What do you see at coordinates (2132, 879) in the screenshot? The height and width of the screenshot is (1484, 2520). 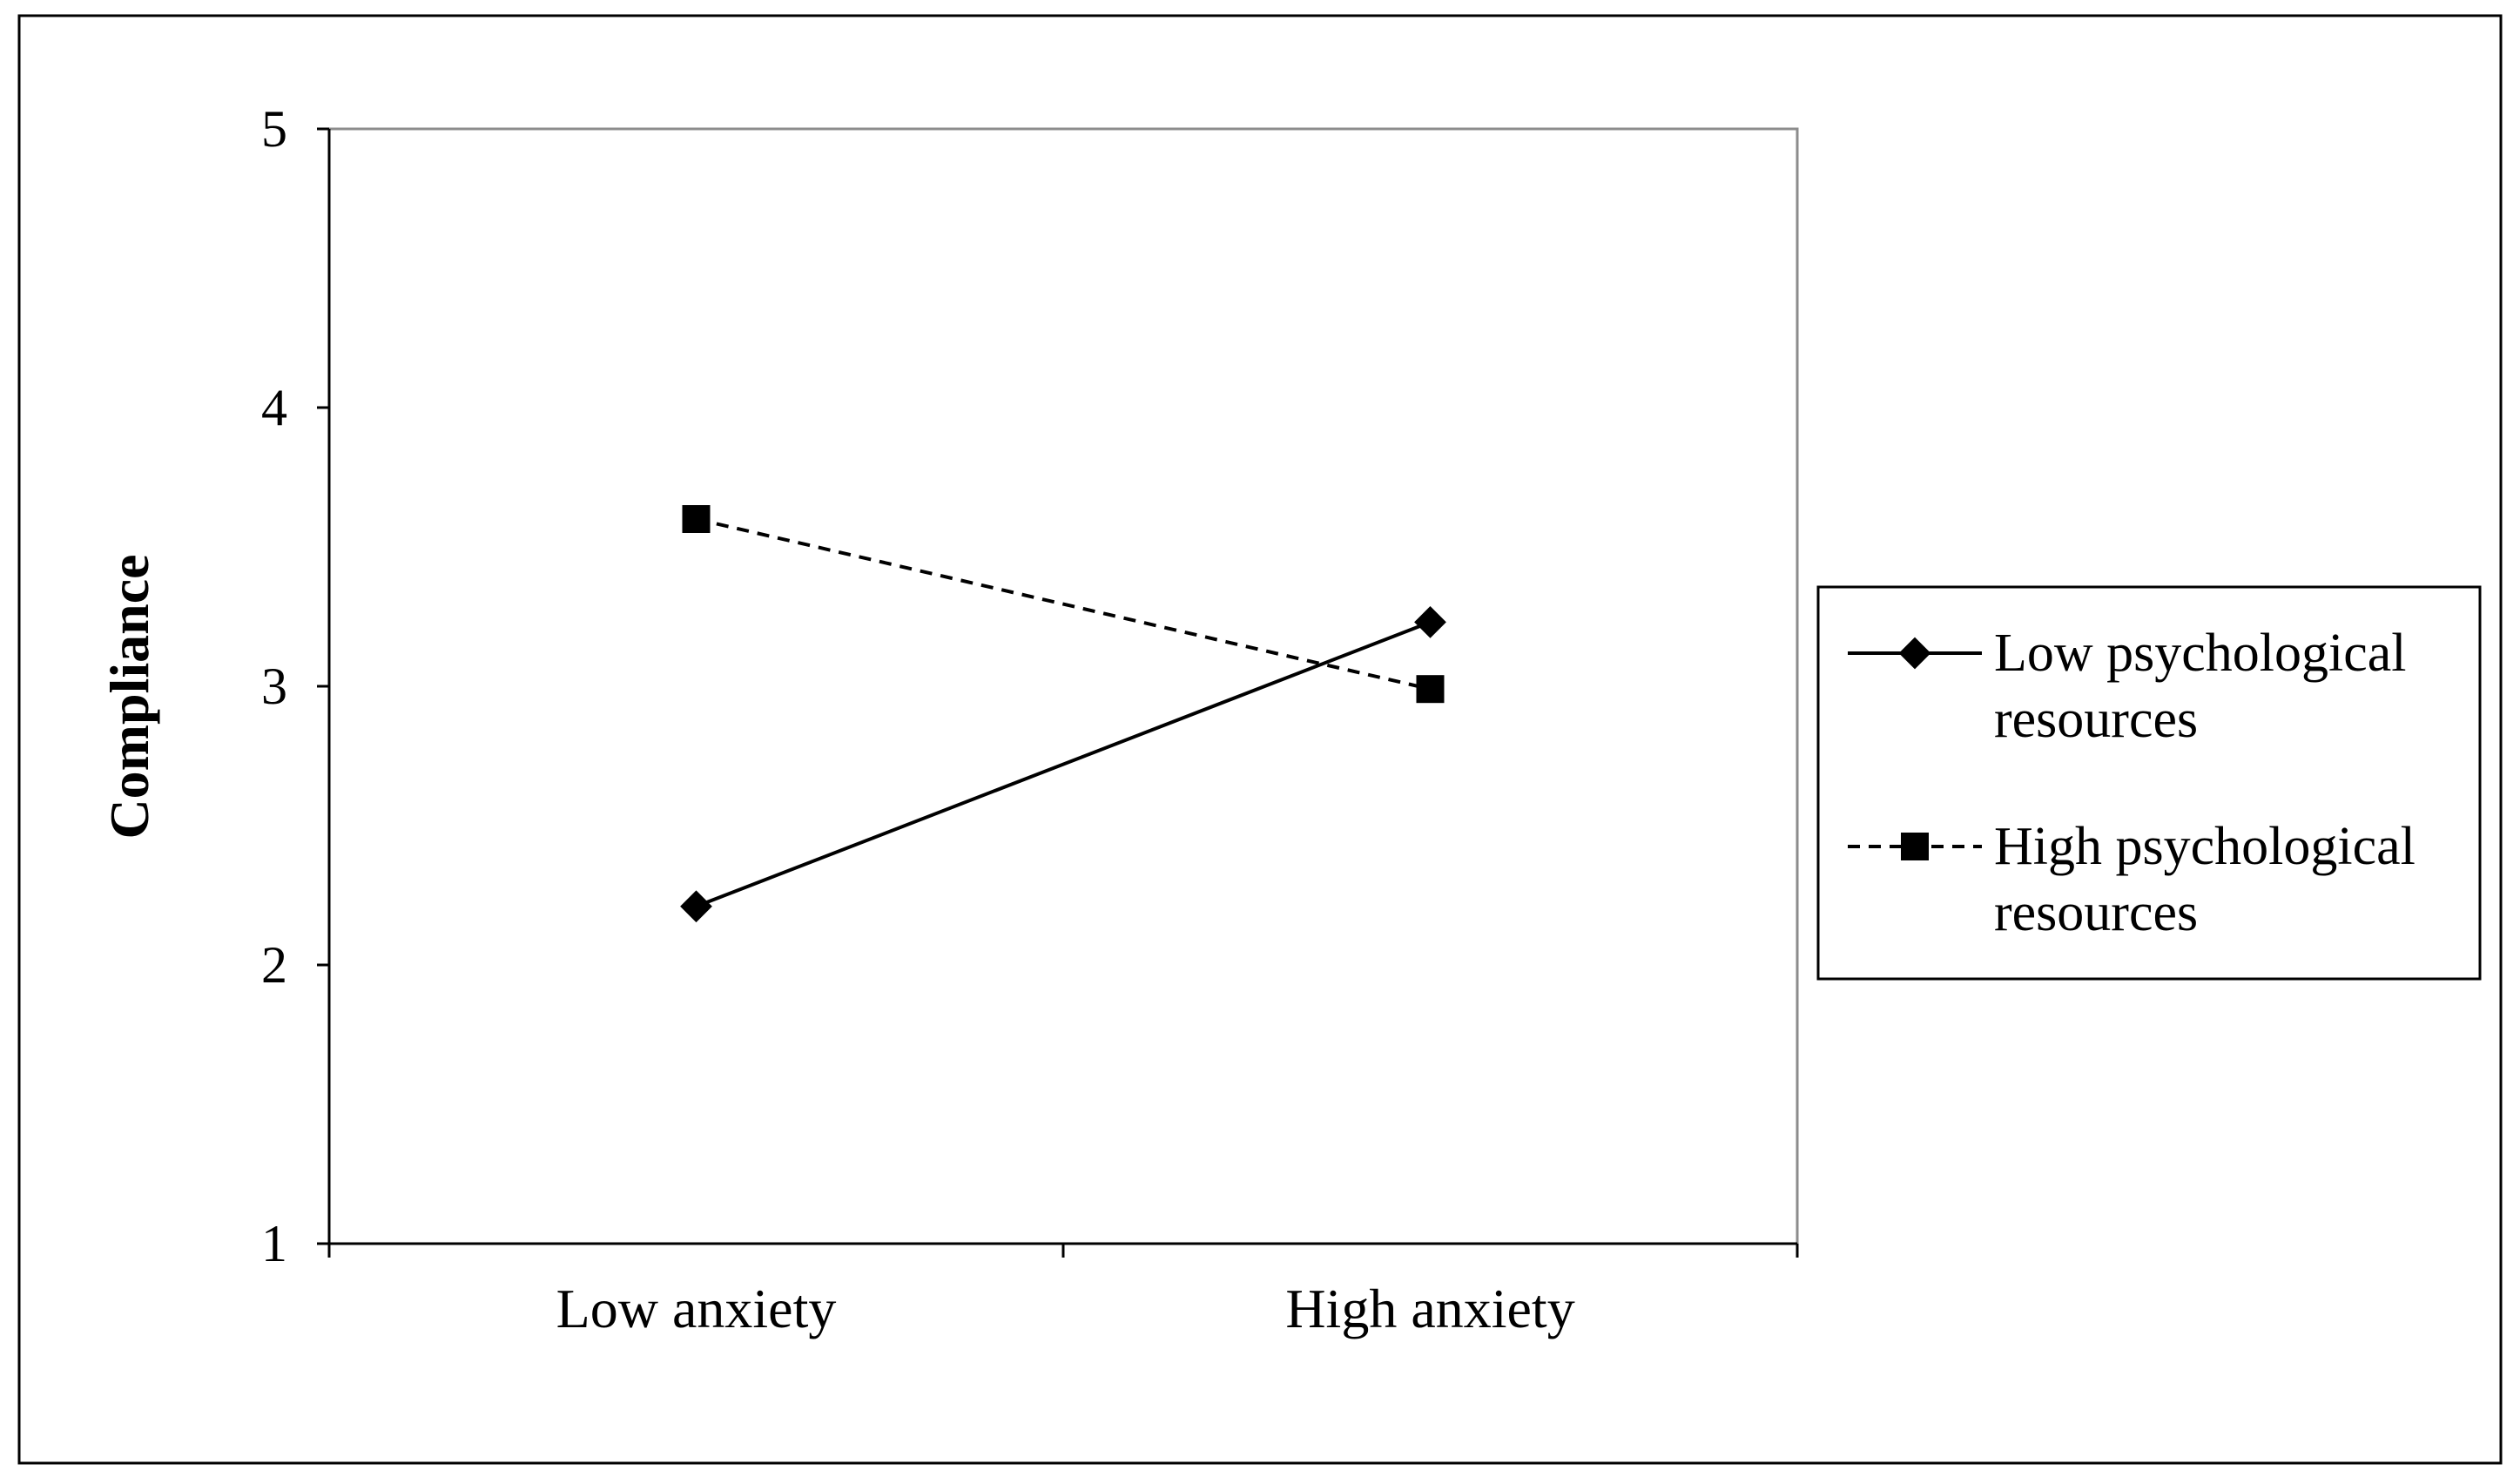 I see `legend-item-high: High psychological resources` at bounding box center [2132, 879].